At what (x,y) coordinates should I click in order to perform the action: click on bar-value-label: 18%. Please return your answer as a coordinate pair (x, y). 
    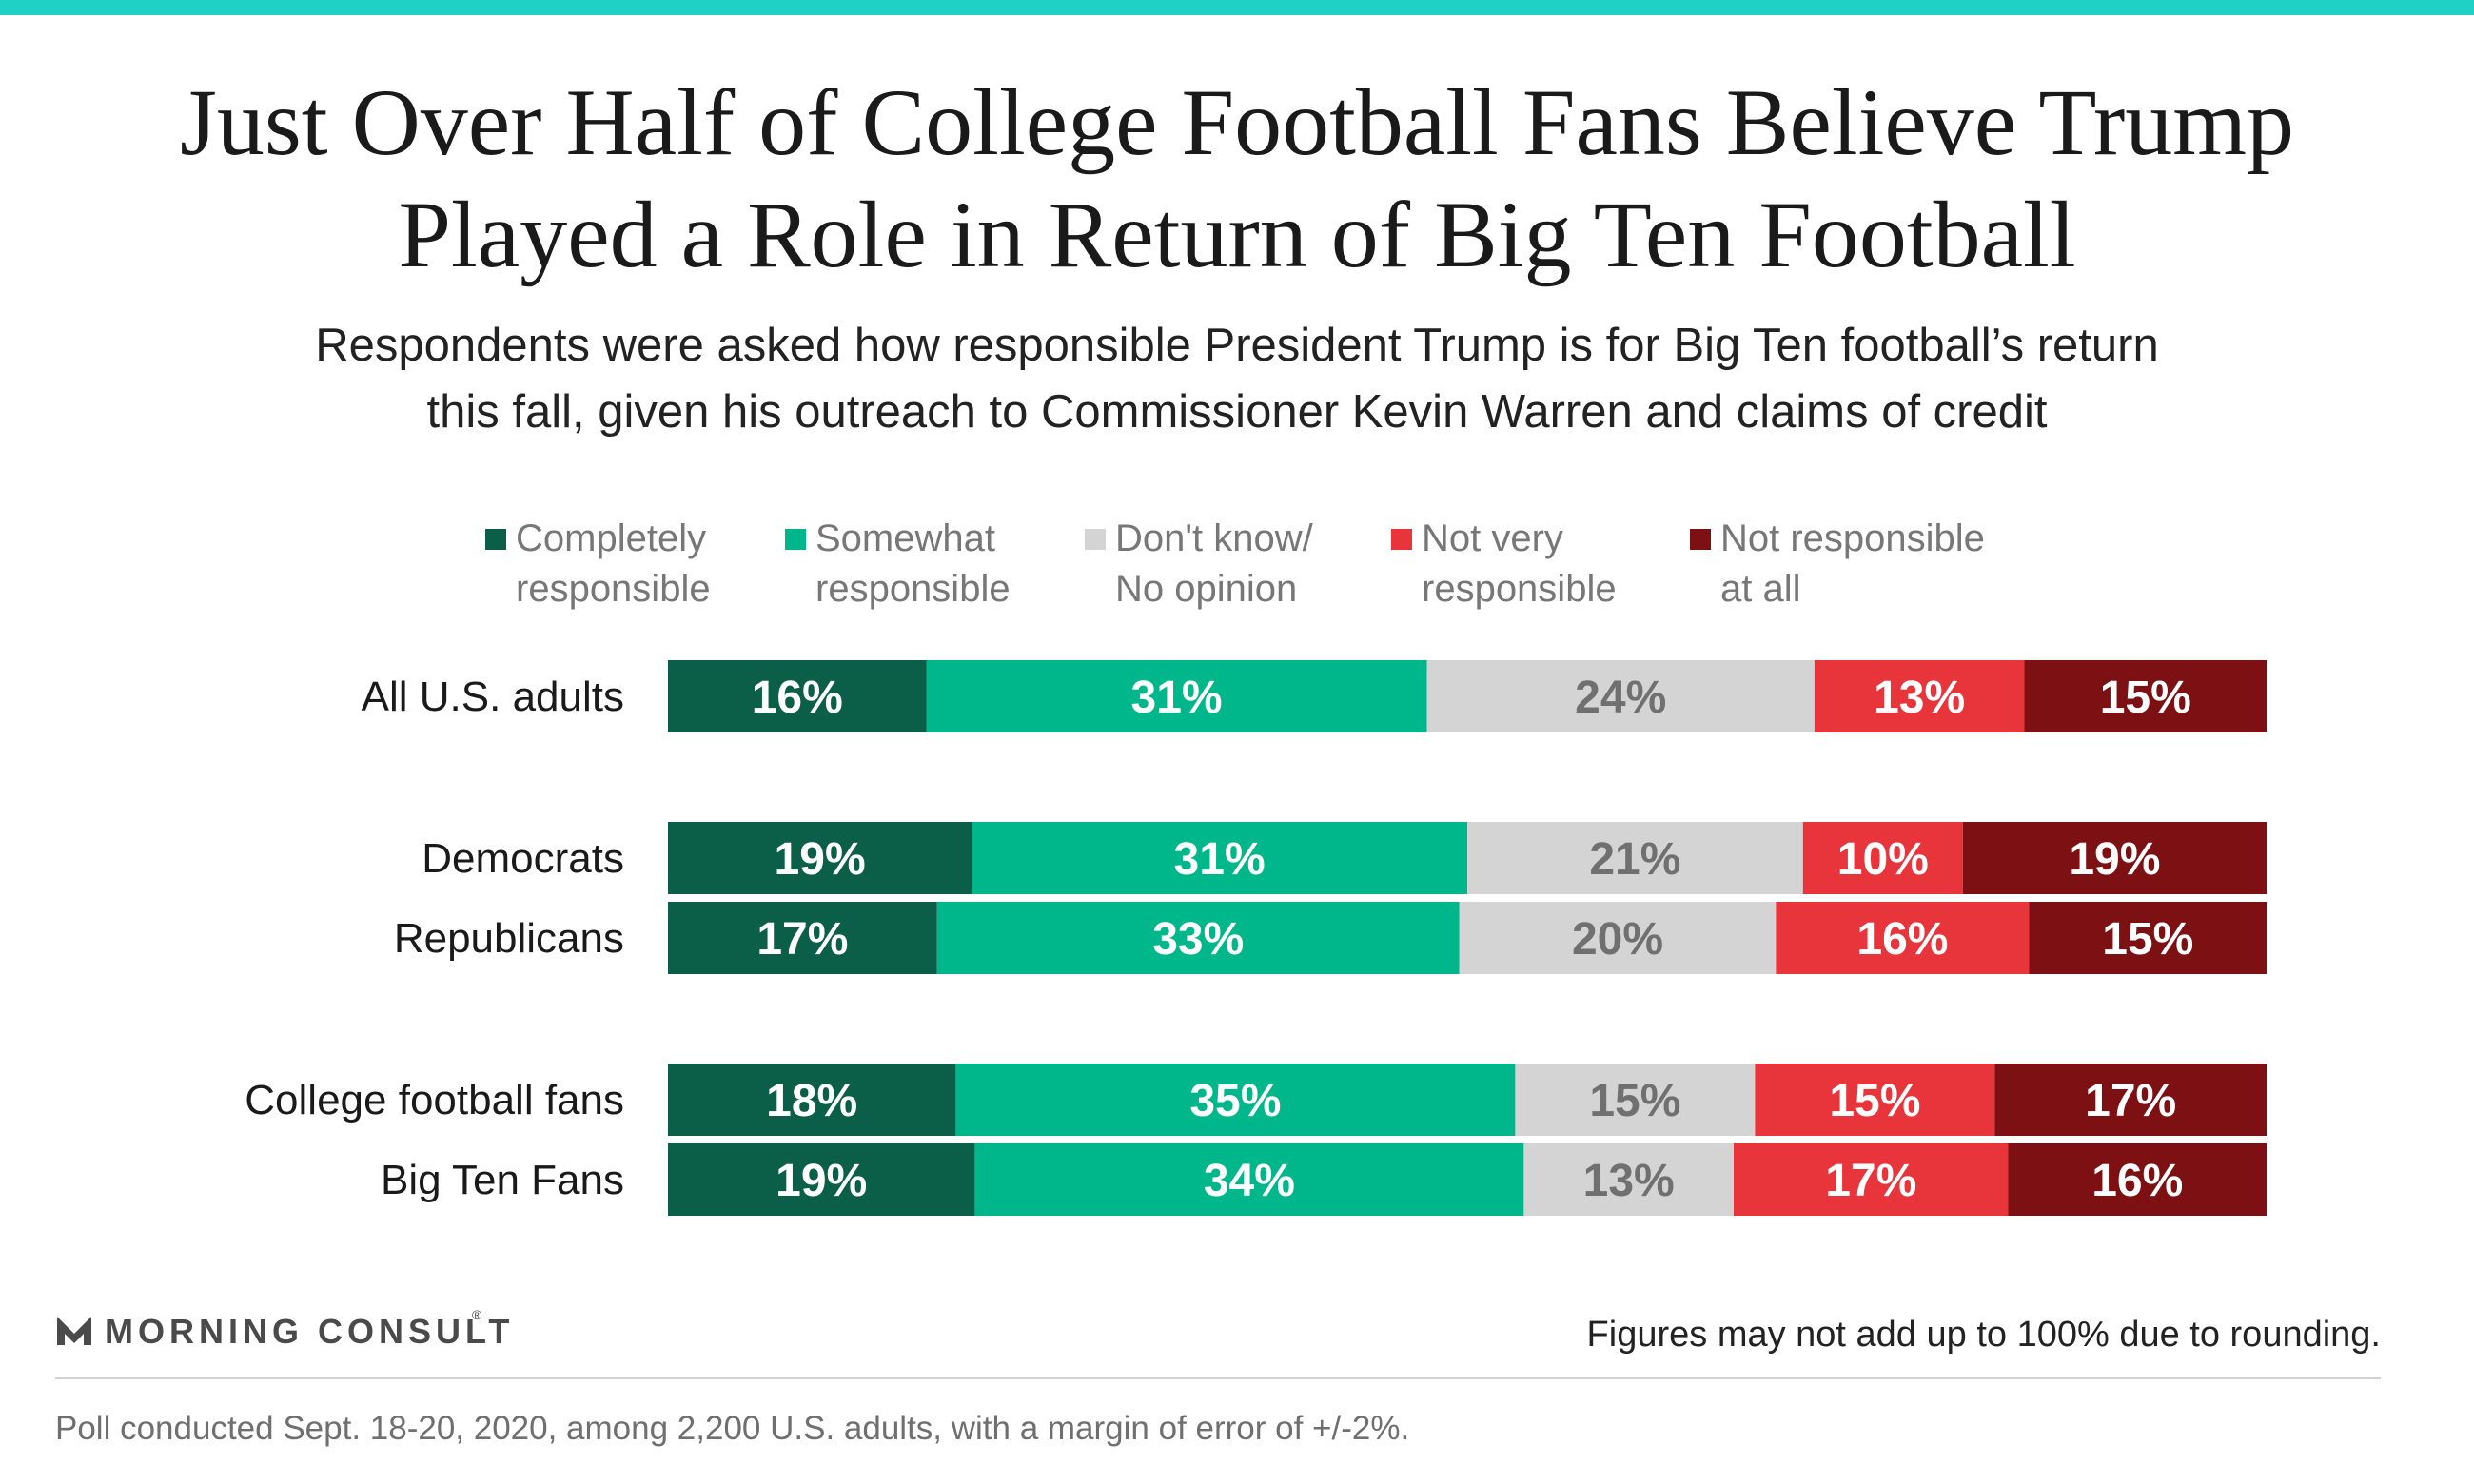
    Looking at the image, I should click on (812, 1101).